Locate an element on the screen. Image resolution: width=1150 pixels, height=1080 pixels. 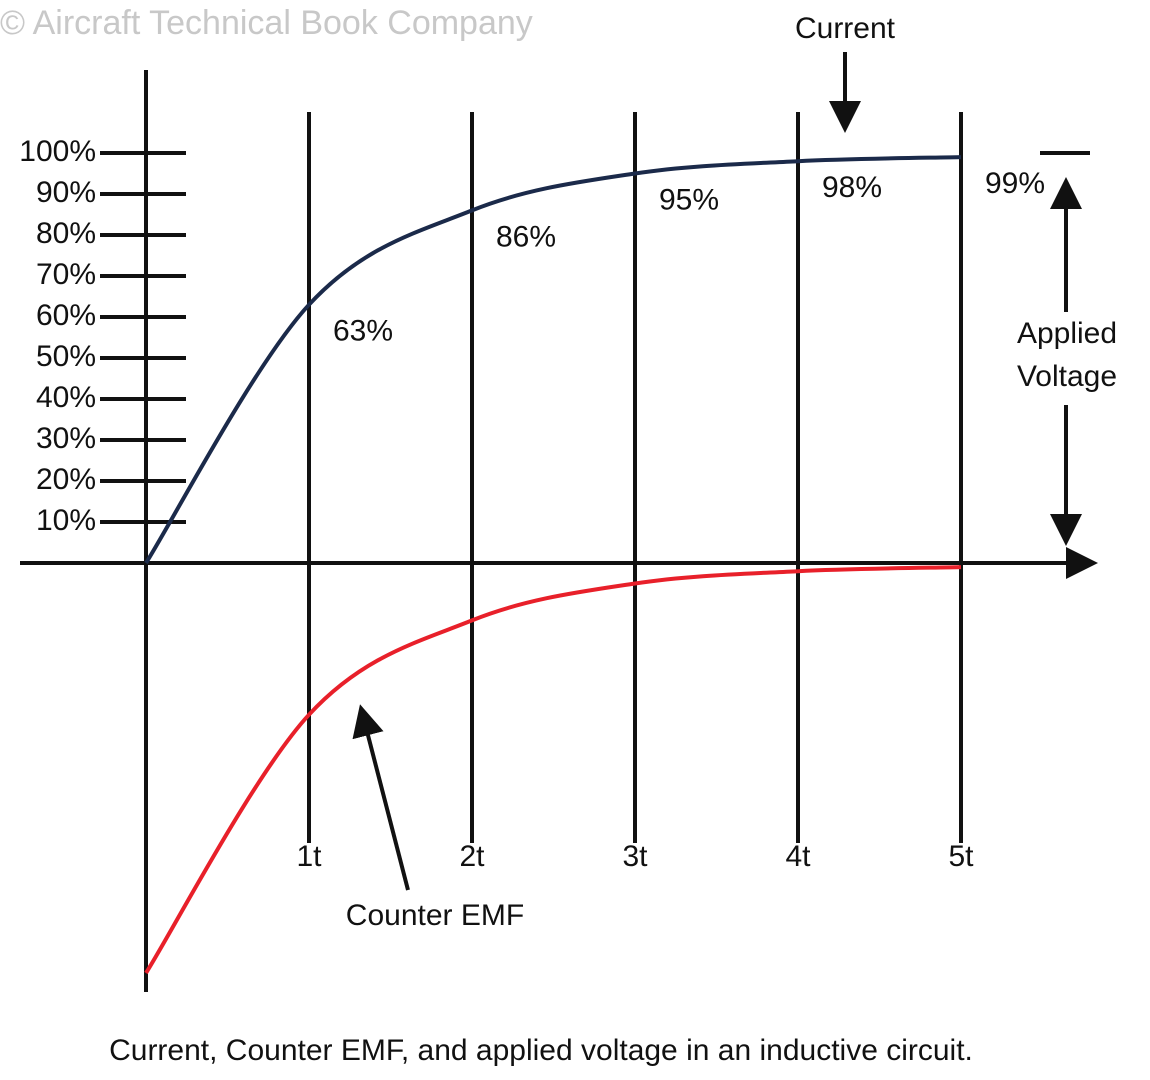
y-tick-label: 20% is located at coordinates (66, 479).